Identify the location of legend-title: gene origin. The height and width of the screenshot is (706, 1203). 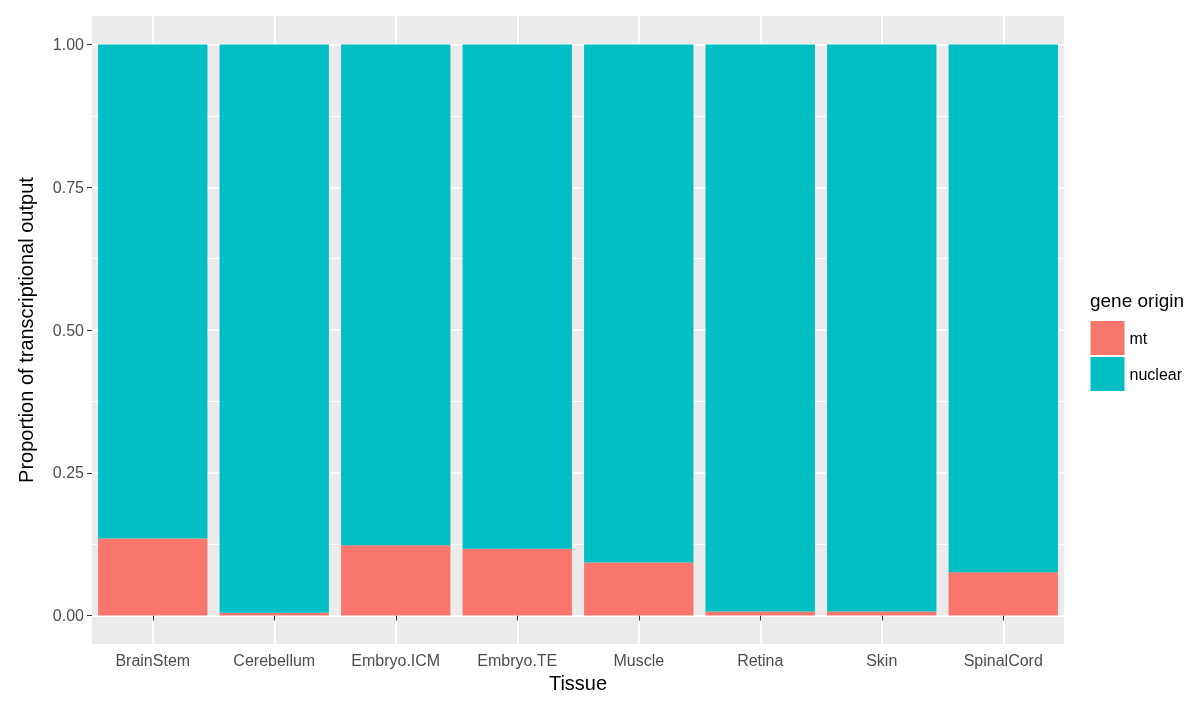
(1137, 300).